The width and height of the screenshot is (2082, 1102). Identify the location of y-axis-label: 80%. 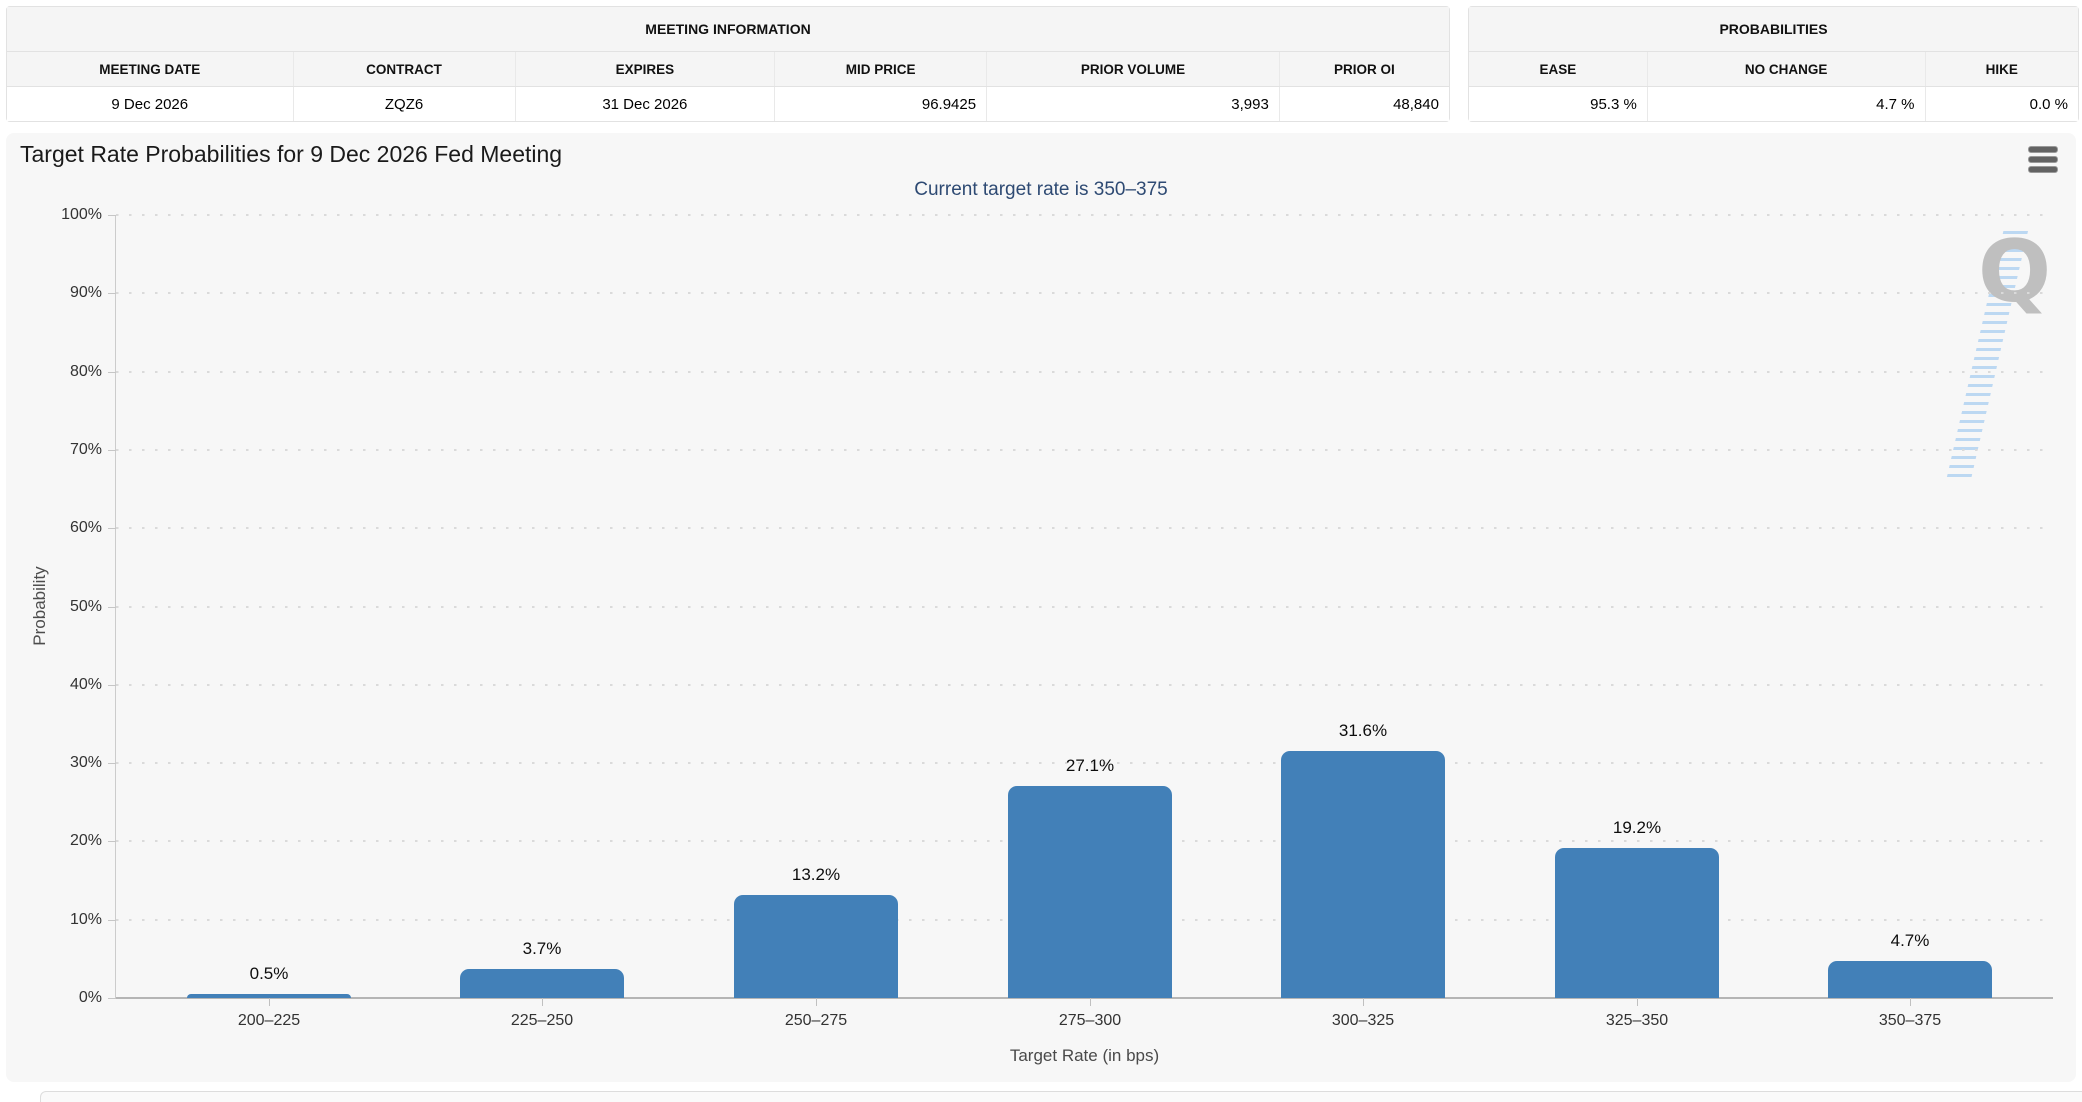
(85, 371).